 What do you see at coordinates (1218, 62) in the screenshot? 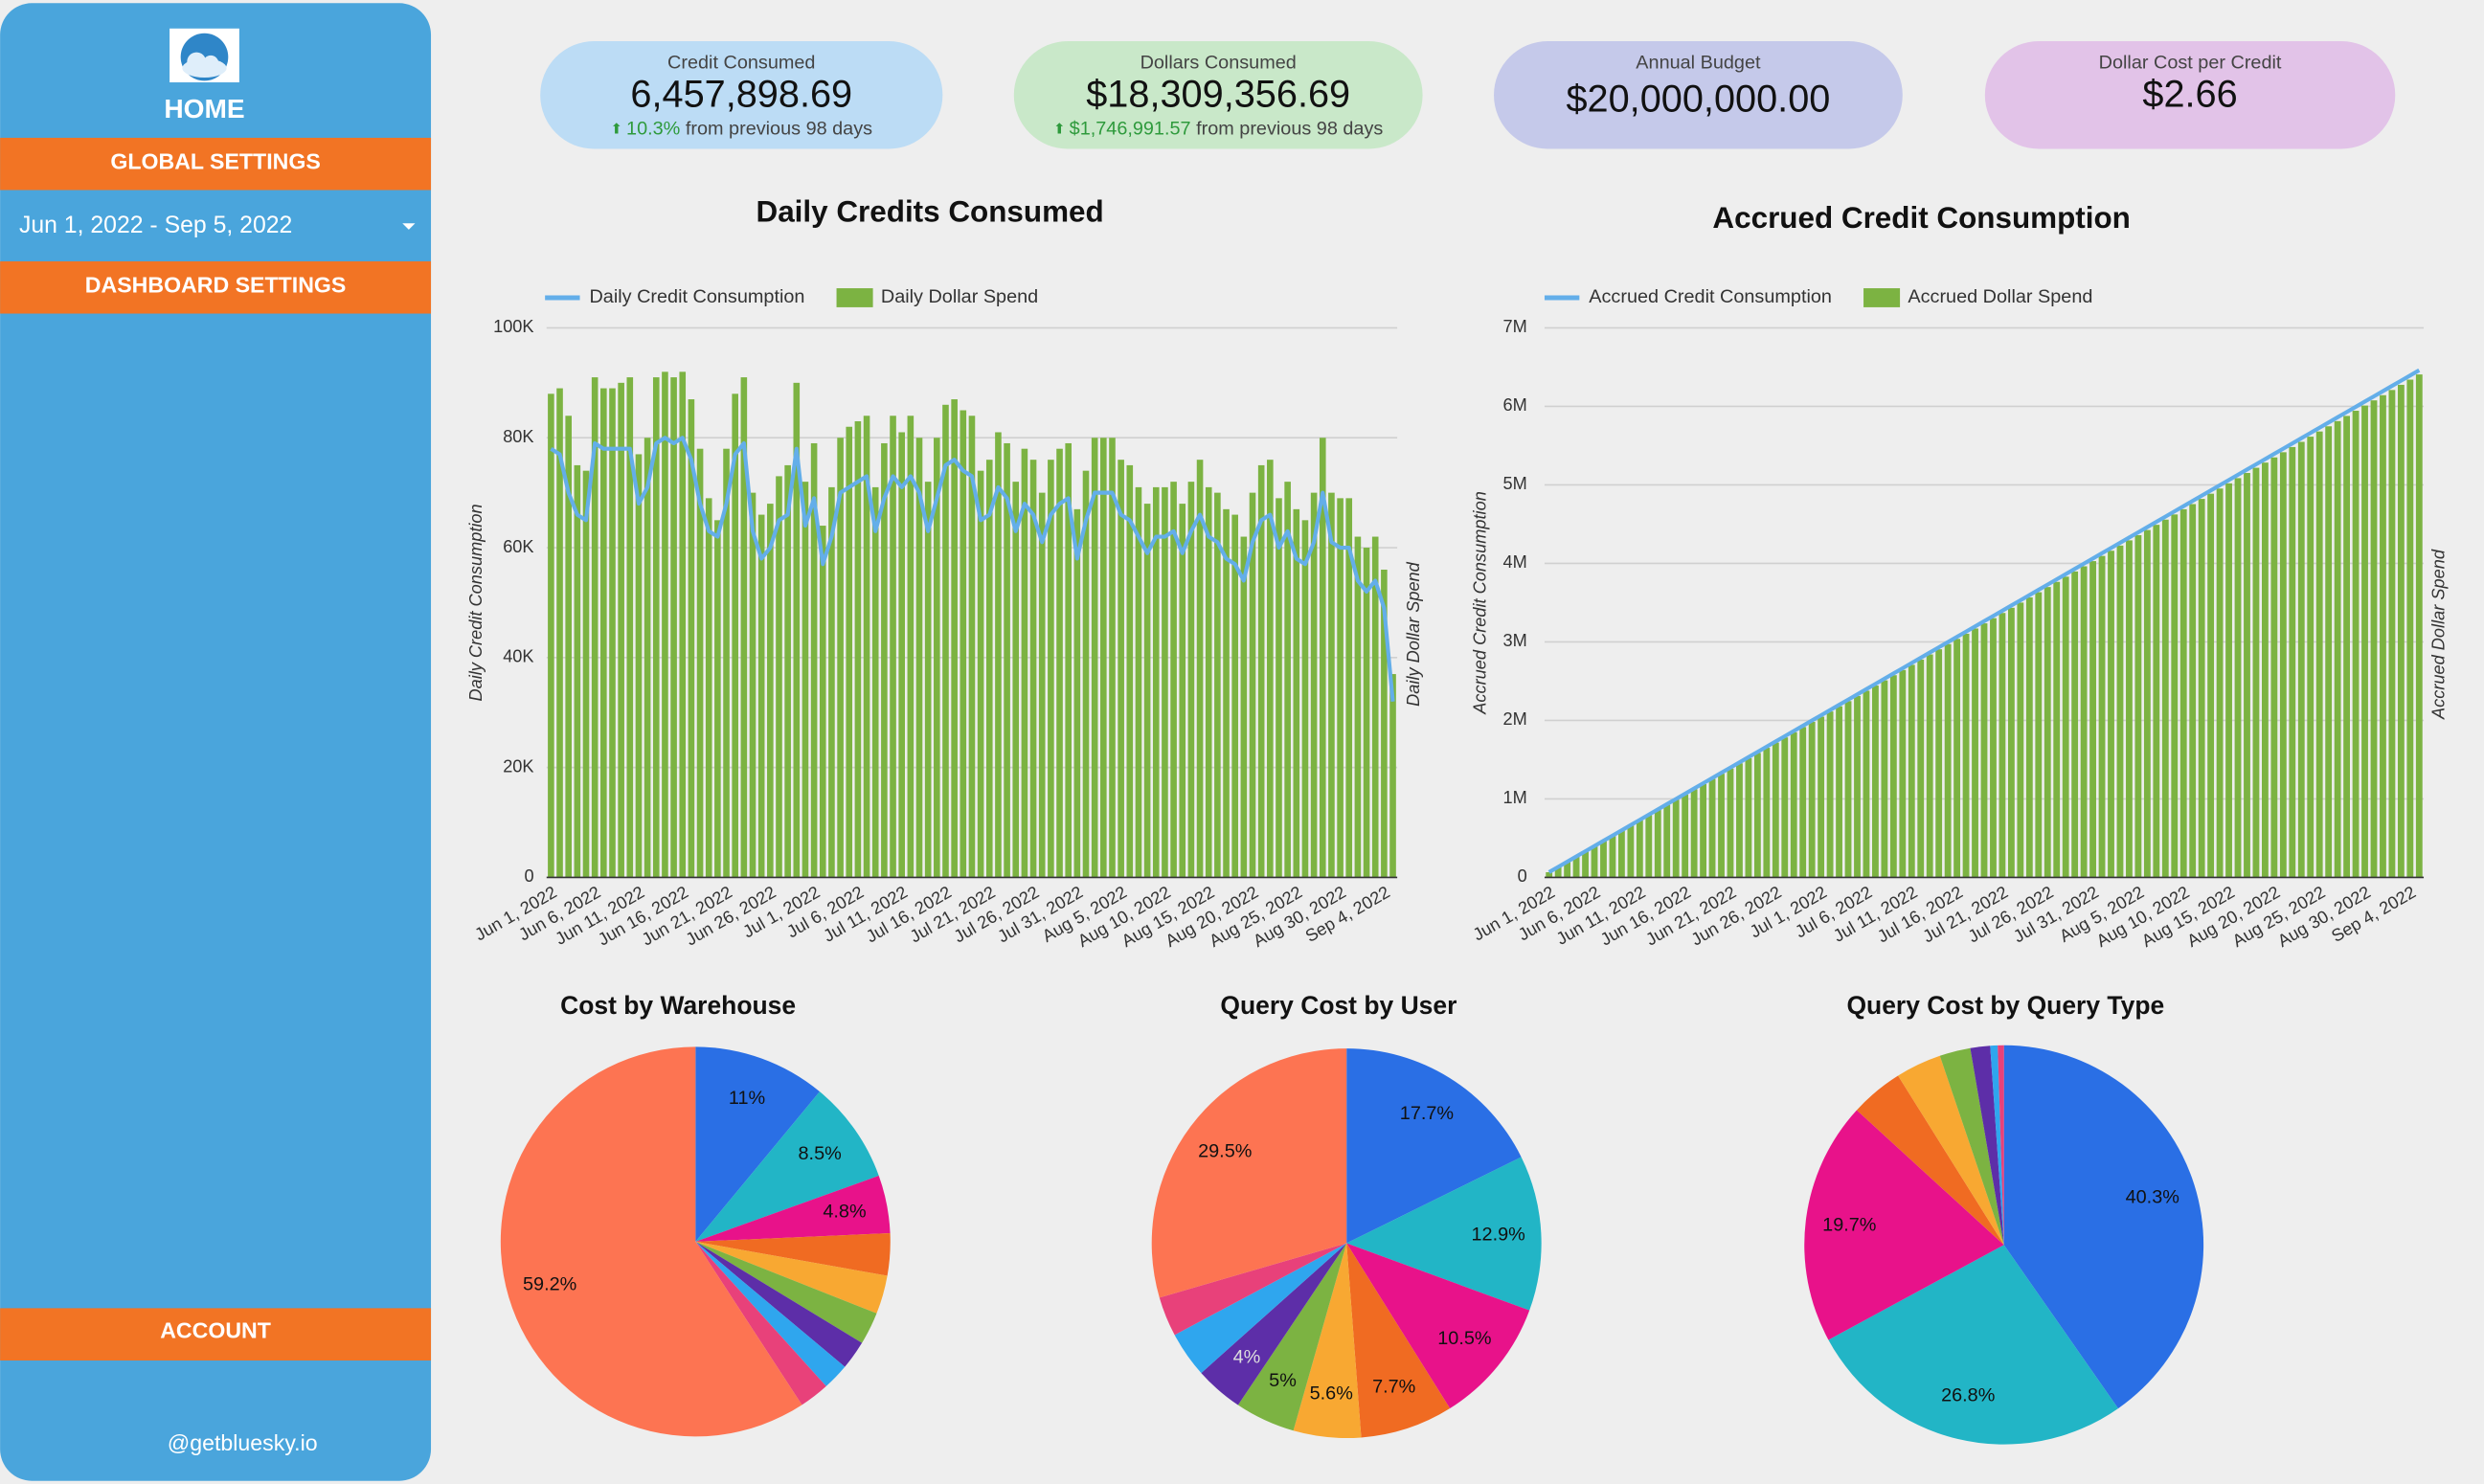
I see `kpi-title: Dollars Consumed` at bounding box center [1218, 62].